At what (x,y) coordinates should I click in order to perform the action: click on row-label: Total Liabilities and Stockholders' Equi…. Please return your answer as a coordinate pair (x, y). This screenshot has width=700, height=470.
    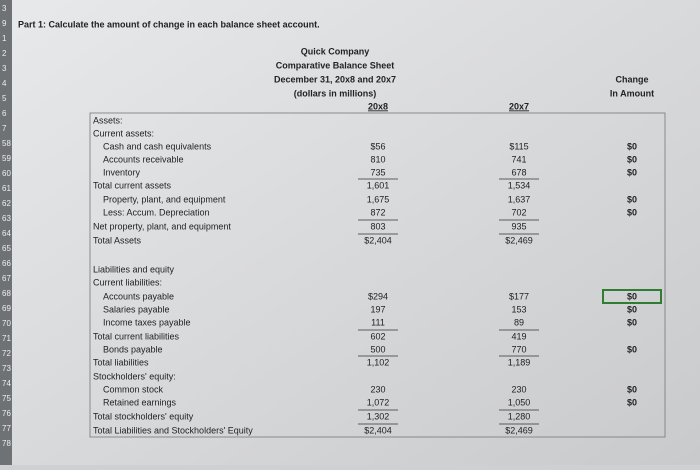
    Looking at the image, I should click on (173, 430).